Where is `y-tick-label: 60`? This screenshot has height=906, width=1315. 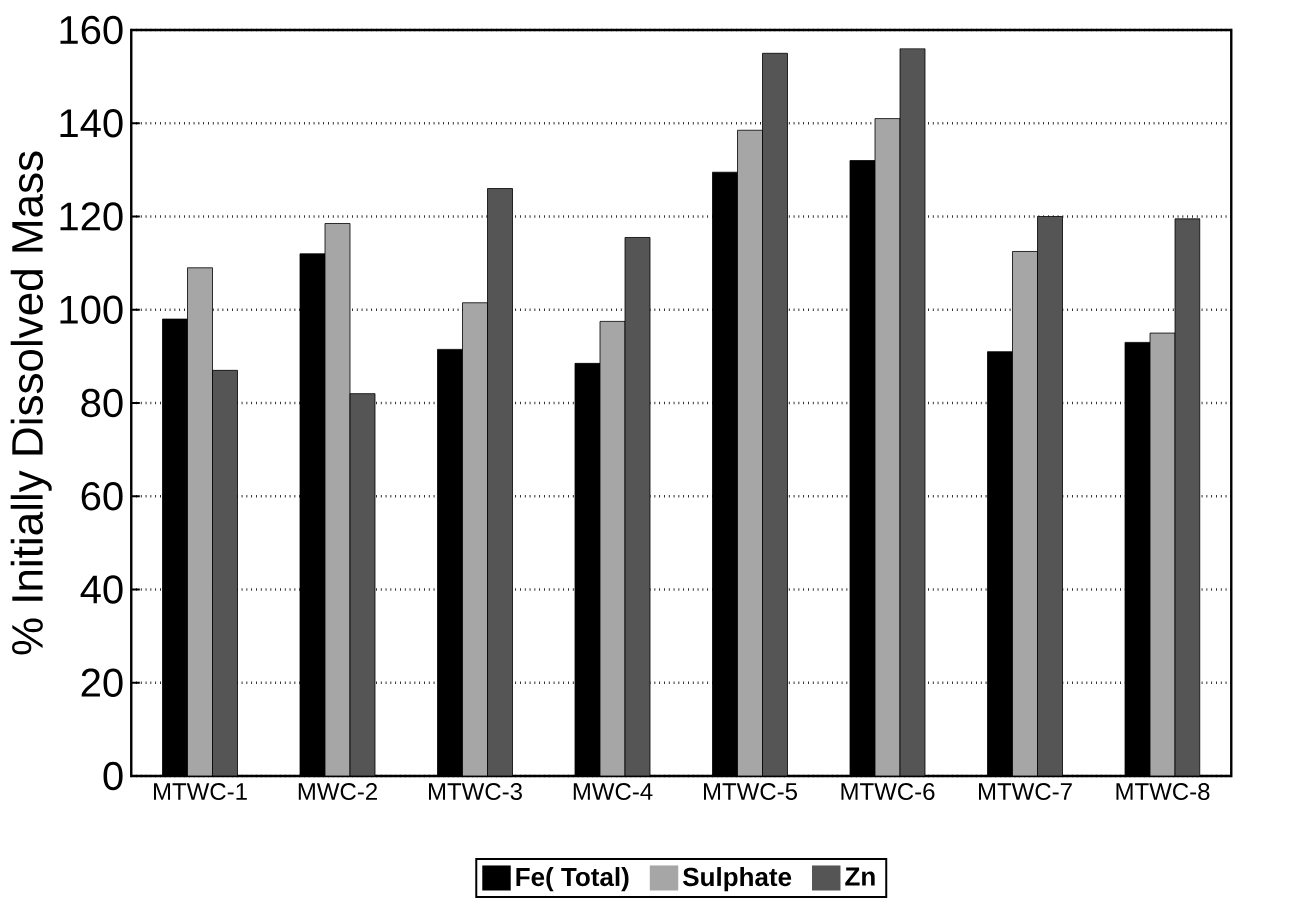 y-tick-label: 60 is located at coordinates (102, 496).